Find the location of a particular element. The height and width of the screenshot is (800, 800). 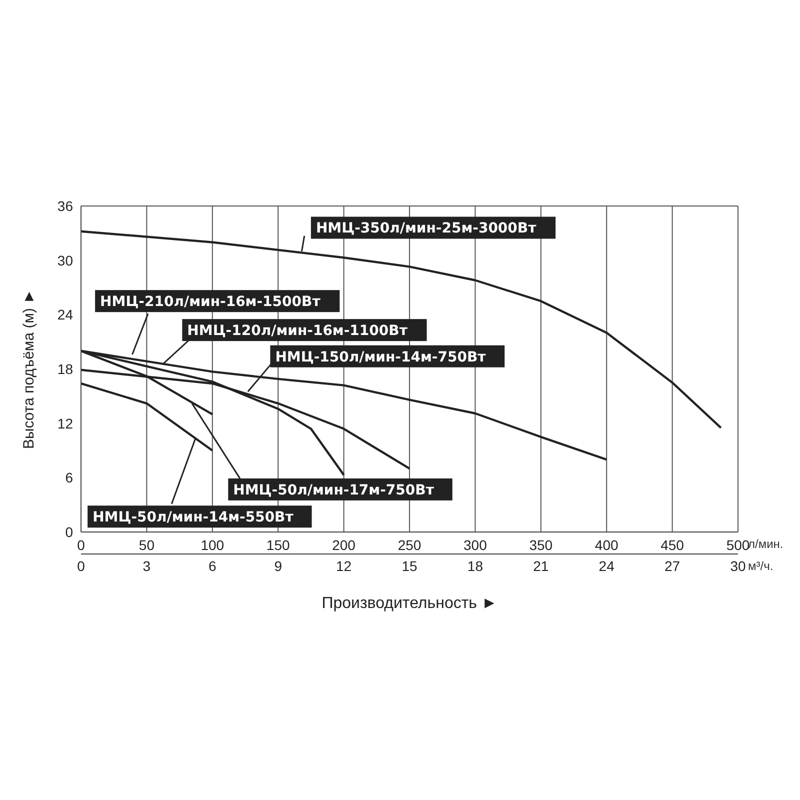

x2-tick-label: 15 is located at coordinates (410, 566).